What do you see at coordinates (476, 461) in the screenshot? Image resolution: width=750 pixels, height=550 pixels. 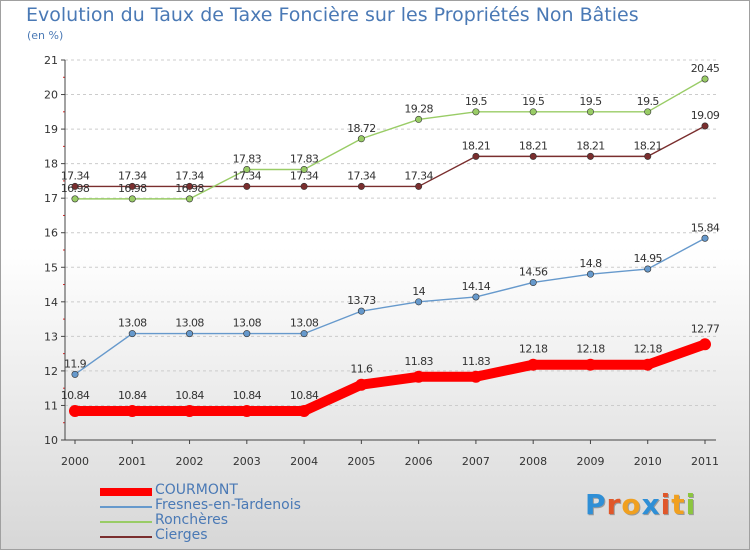 I see `x-tick-label: 2007` at bounding box center [476, 461].